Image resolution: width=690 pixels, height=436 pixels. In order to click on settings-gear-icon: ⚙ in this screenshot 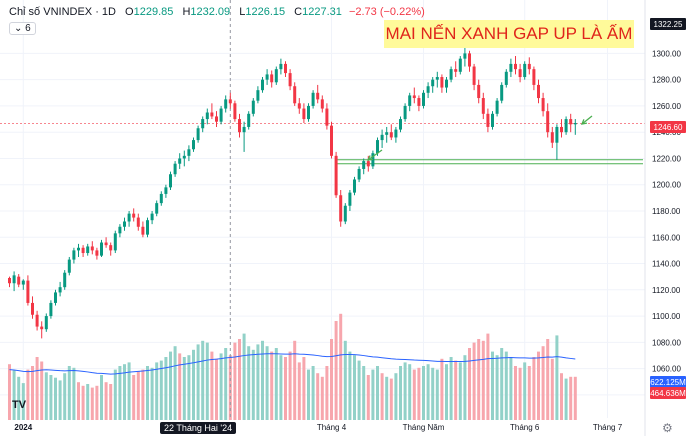, I will do `click(667, 428)`.